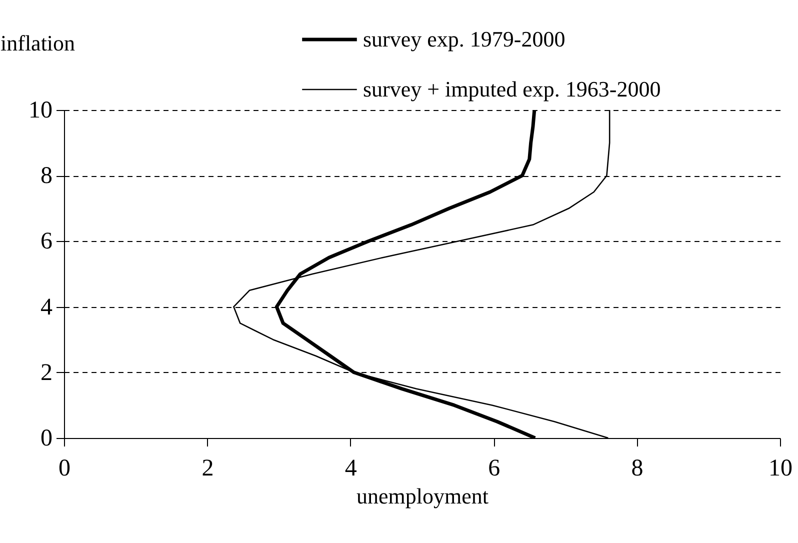 This screenshot has width=798, height=543. I want to click on y-tick-label: 0, so click(46, 439).